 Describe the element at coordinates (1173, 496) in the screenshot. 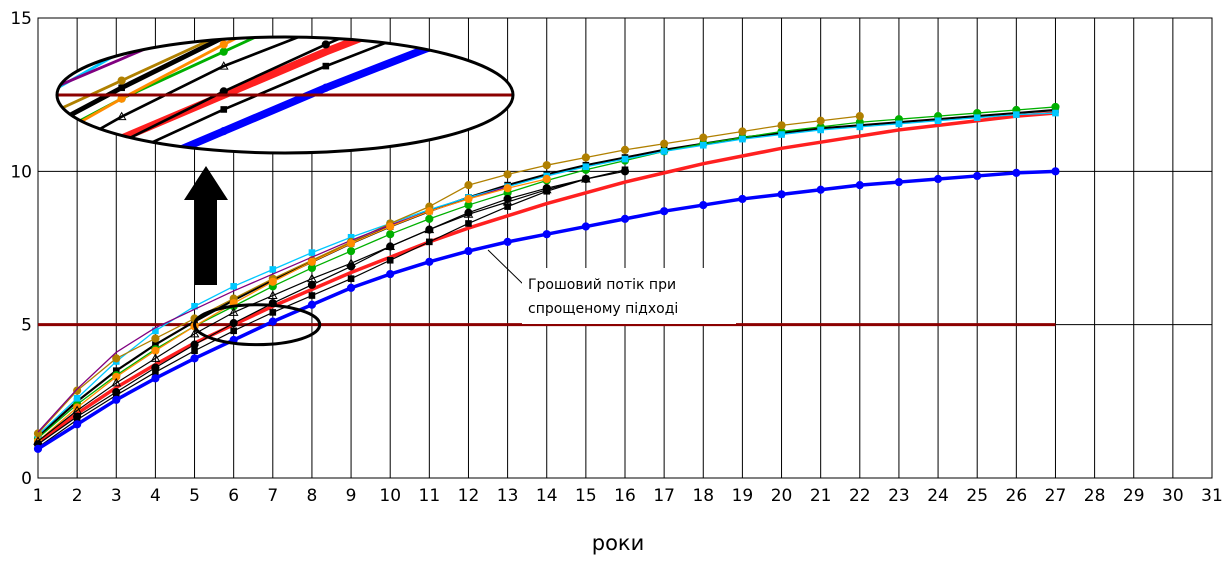

I see `x-tick-label: 30` at that location.